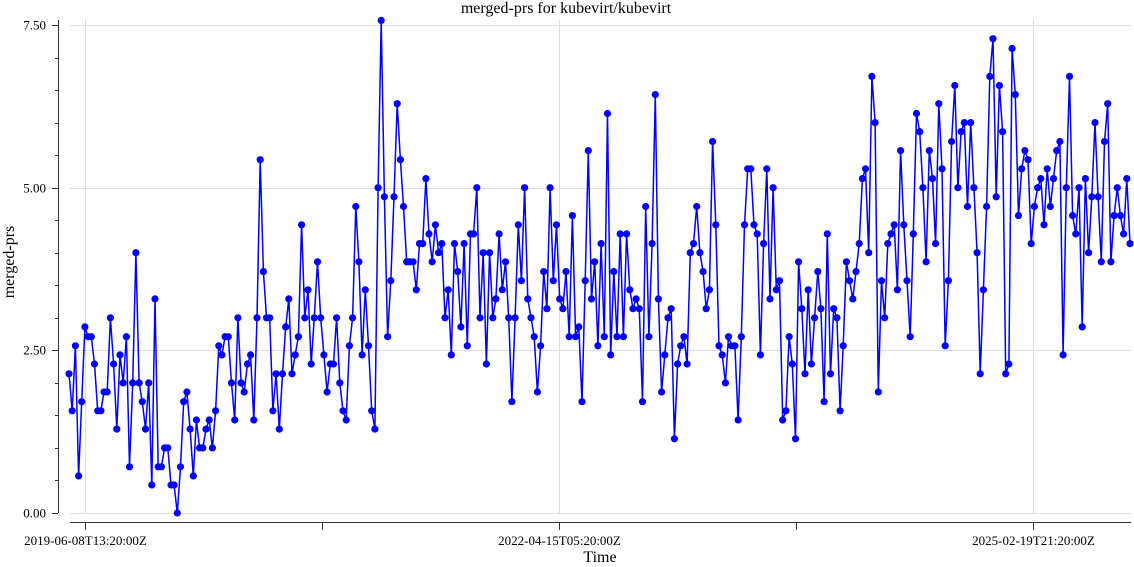  Describe the element at coordinates (85, 540) in the screenshot. I see `x-tick-label: 2019-06-08T13:20:00Z` at that location.